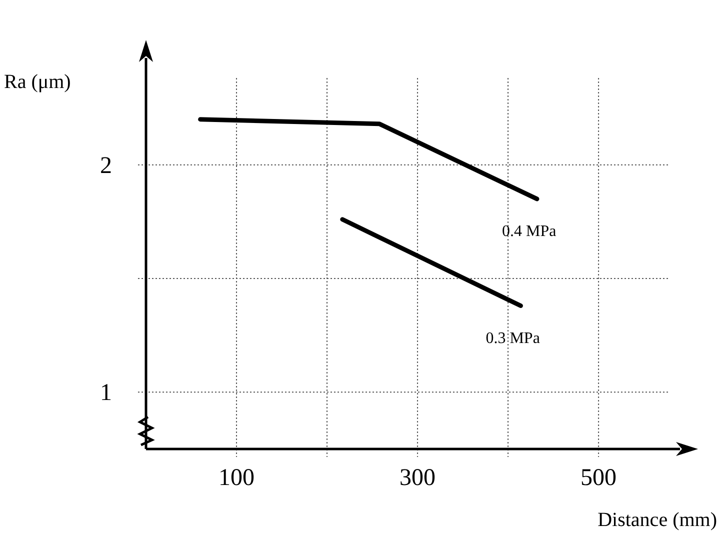  What do you see at coordinates (529, 231) in the screenshot?
I see `series-label: 0.4 MPa` at bounding box center [529, 231].